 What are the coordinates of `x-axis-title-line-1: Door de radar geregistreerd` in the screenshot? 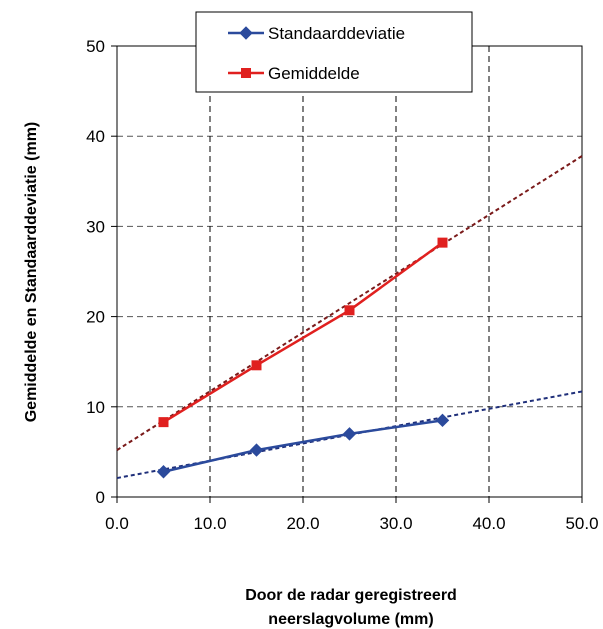 It's located at (351, 595).